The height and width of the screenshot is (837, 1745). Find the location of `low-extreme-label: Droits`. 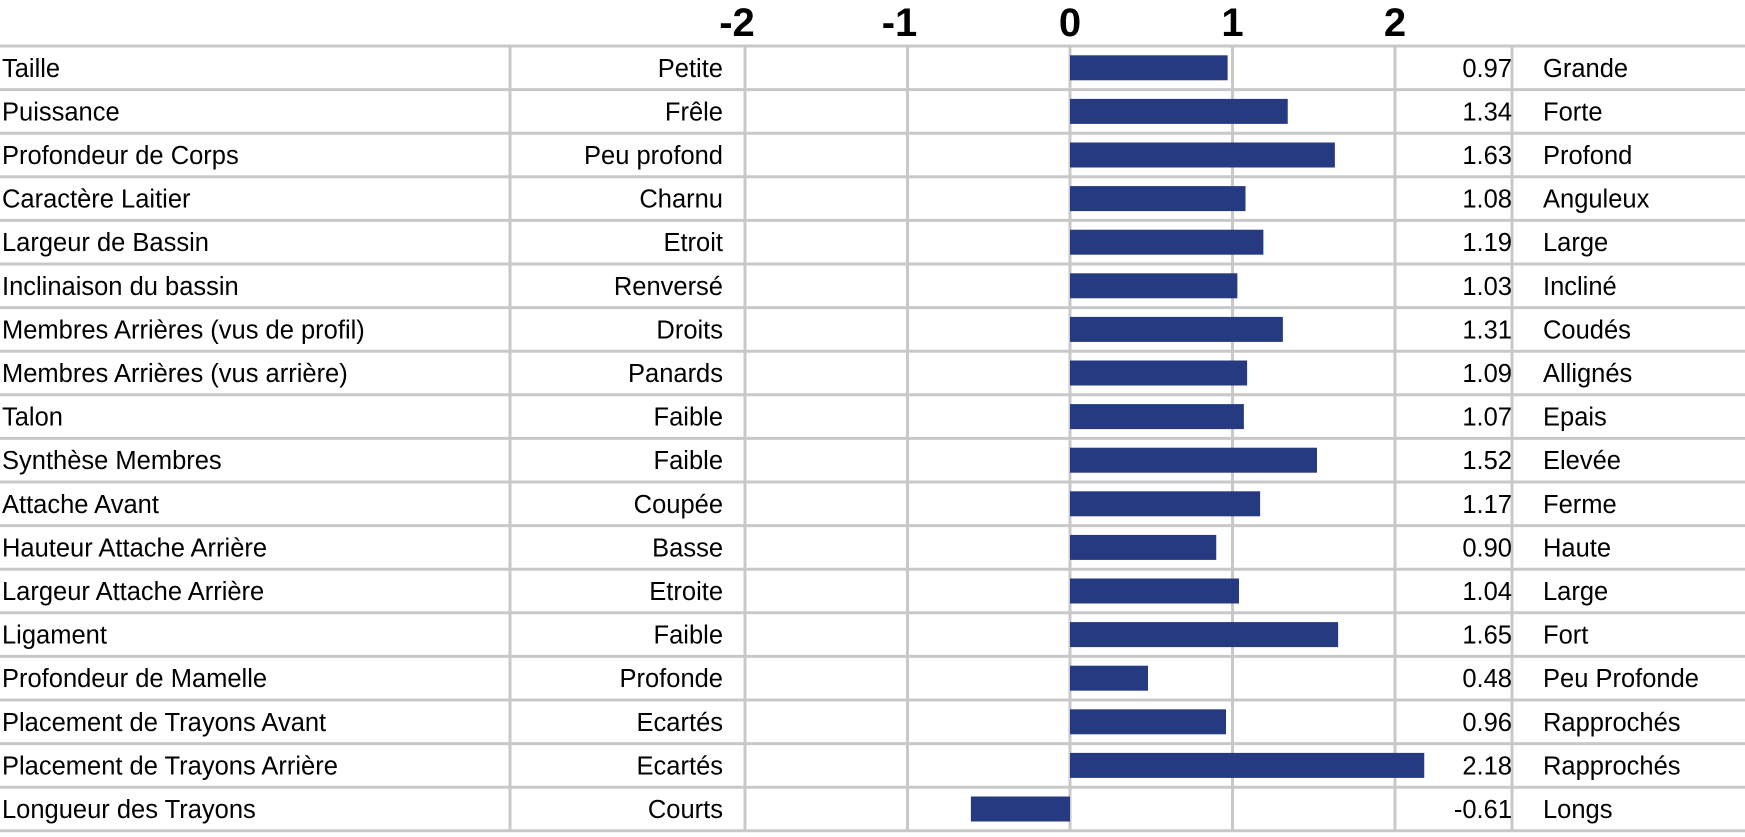

low-extreme-label: Droits is located at coordinates (689, 330).